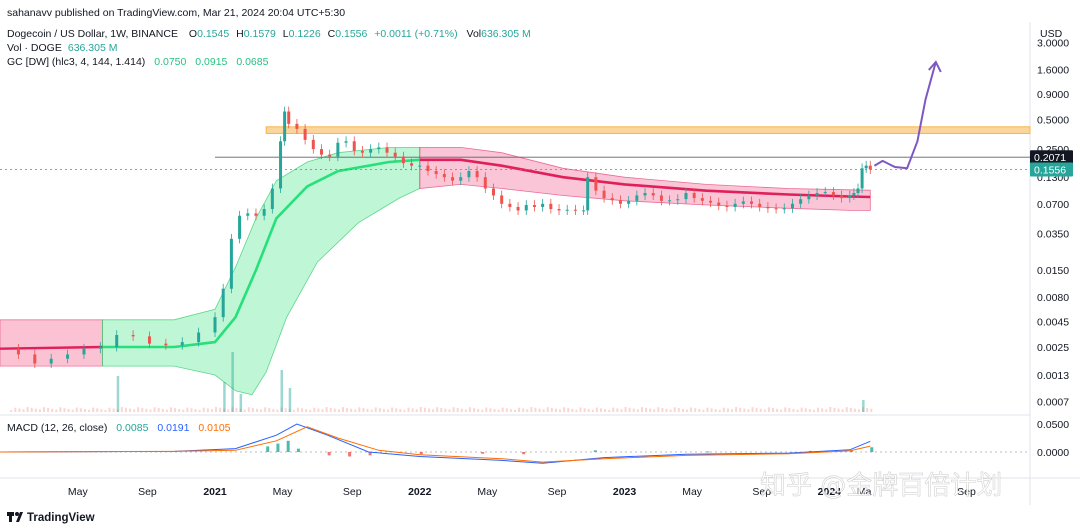 The image size is (1080, 528). What do you see at coordinates (62, 48) in the screenshot?
I see `volume-legend: Vol · DOGE 636.305 M` at bounding box center [62, 48].